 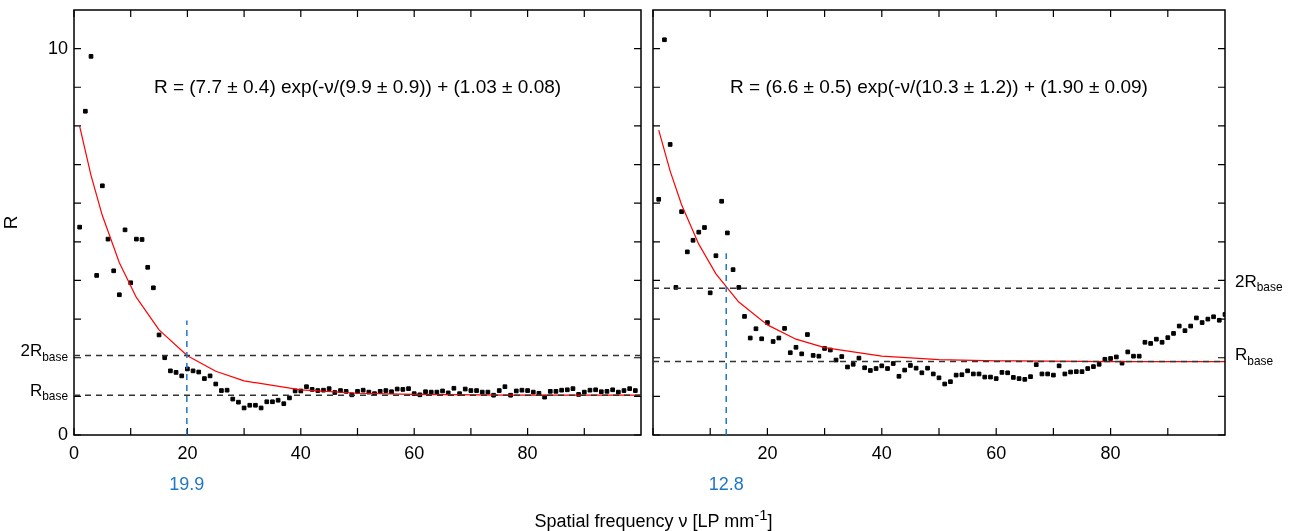 What do you see at coordinates (357, 87) in the screenshot?
I see `annotation: R = (7.7 ± 0.4) exp(-ν/(9.9 ± 0.9)) + (1.03 ± 0.08)` at bounding box center [357, 87].